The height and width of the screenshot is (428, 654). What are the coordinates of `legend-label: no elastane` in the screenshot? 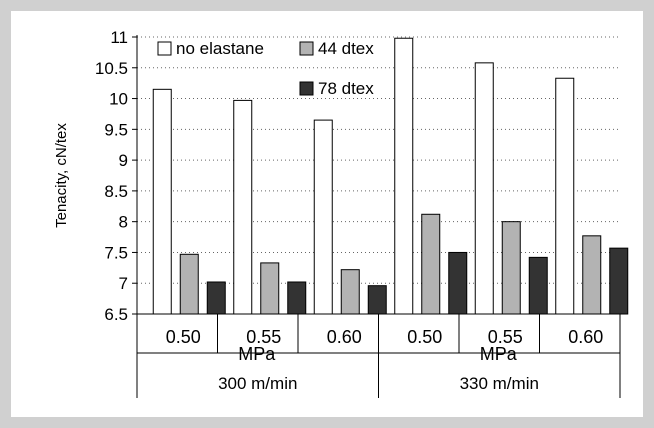 It's located at (220, 48).